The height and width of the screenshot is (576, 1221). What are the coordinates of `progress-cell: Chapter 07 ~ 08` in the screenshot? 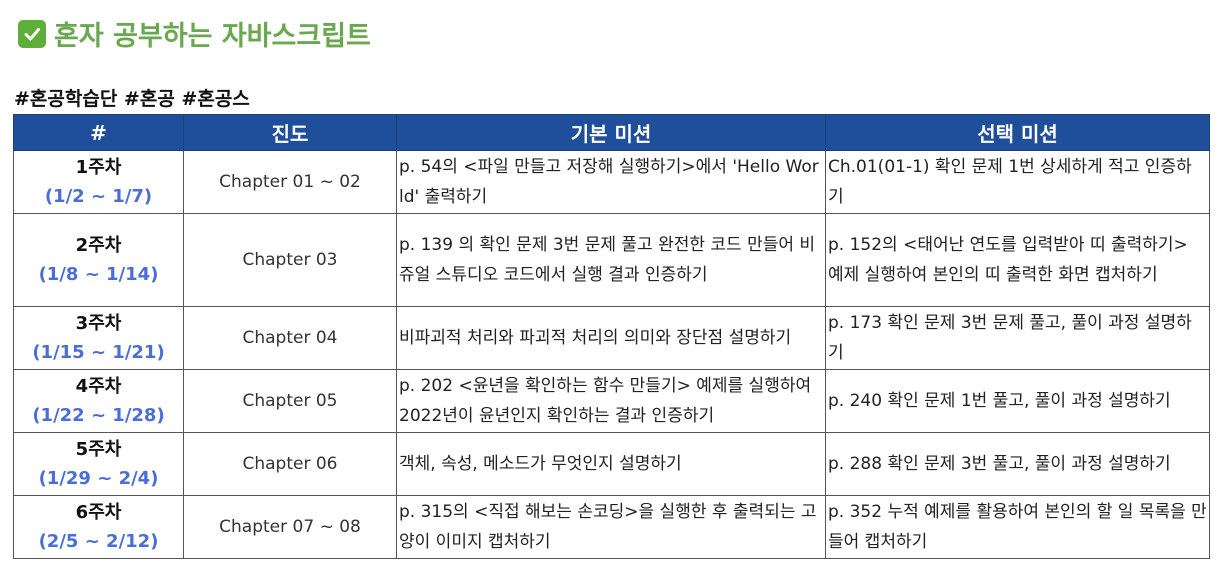 It's located at (290, 527).